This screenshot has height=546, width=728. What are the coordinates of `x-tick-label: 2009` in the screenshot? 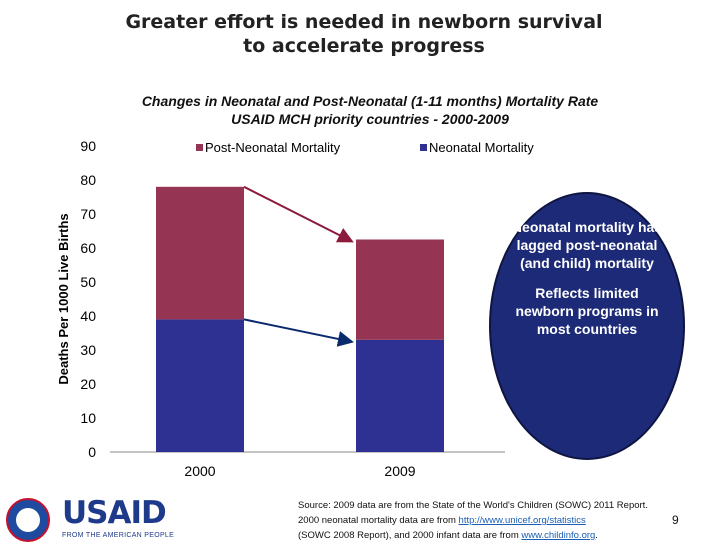 It's located at (399, 471).